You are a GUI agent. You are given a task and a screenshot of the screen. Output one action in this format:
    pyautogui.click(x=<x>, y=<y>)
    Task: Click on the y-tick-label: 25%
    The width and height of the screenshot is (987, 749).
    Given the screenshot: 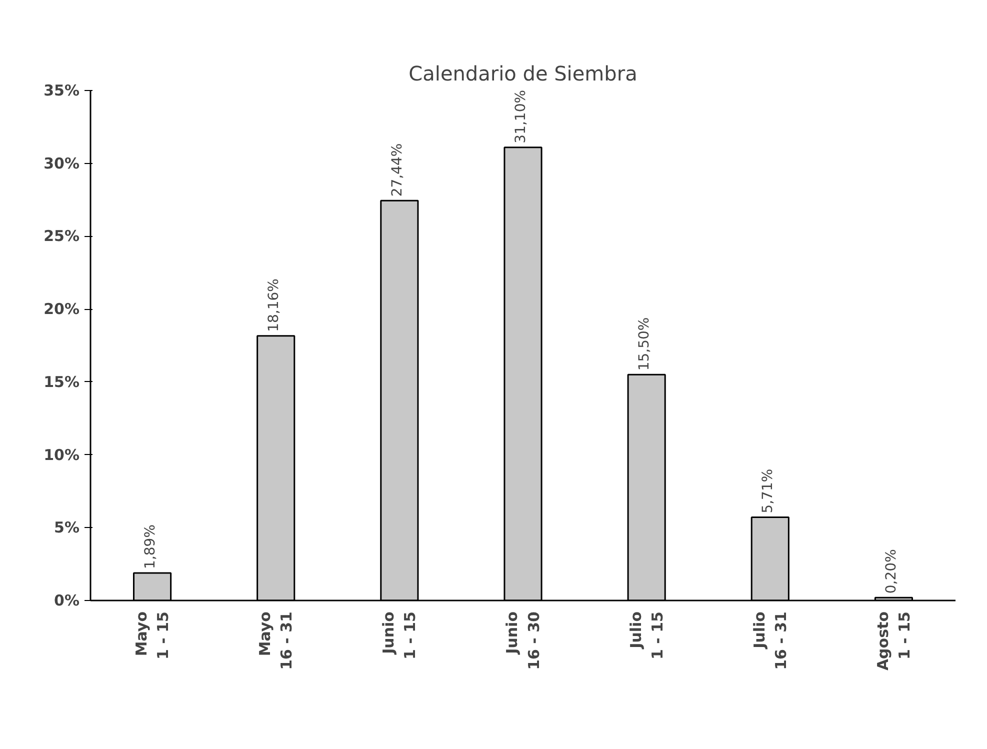 What is the action you would take?
    pyautogui.click(x=62, y=236)
    